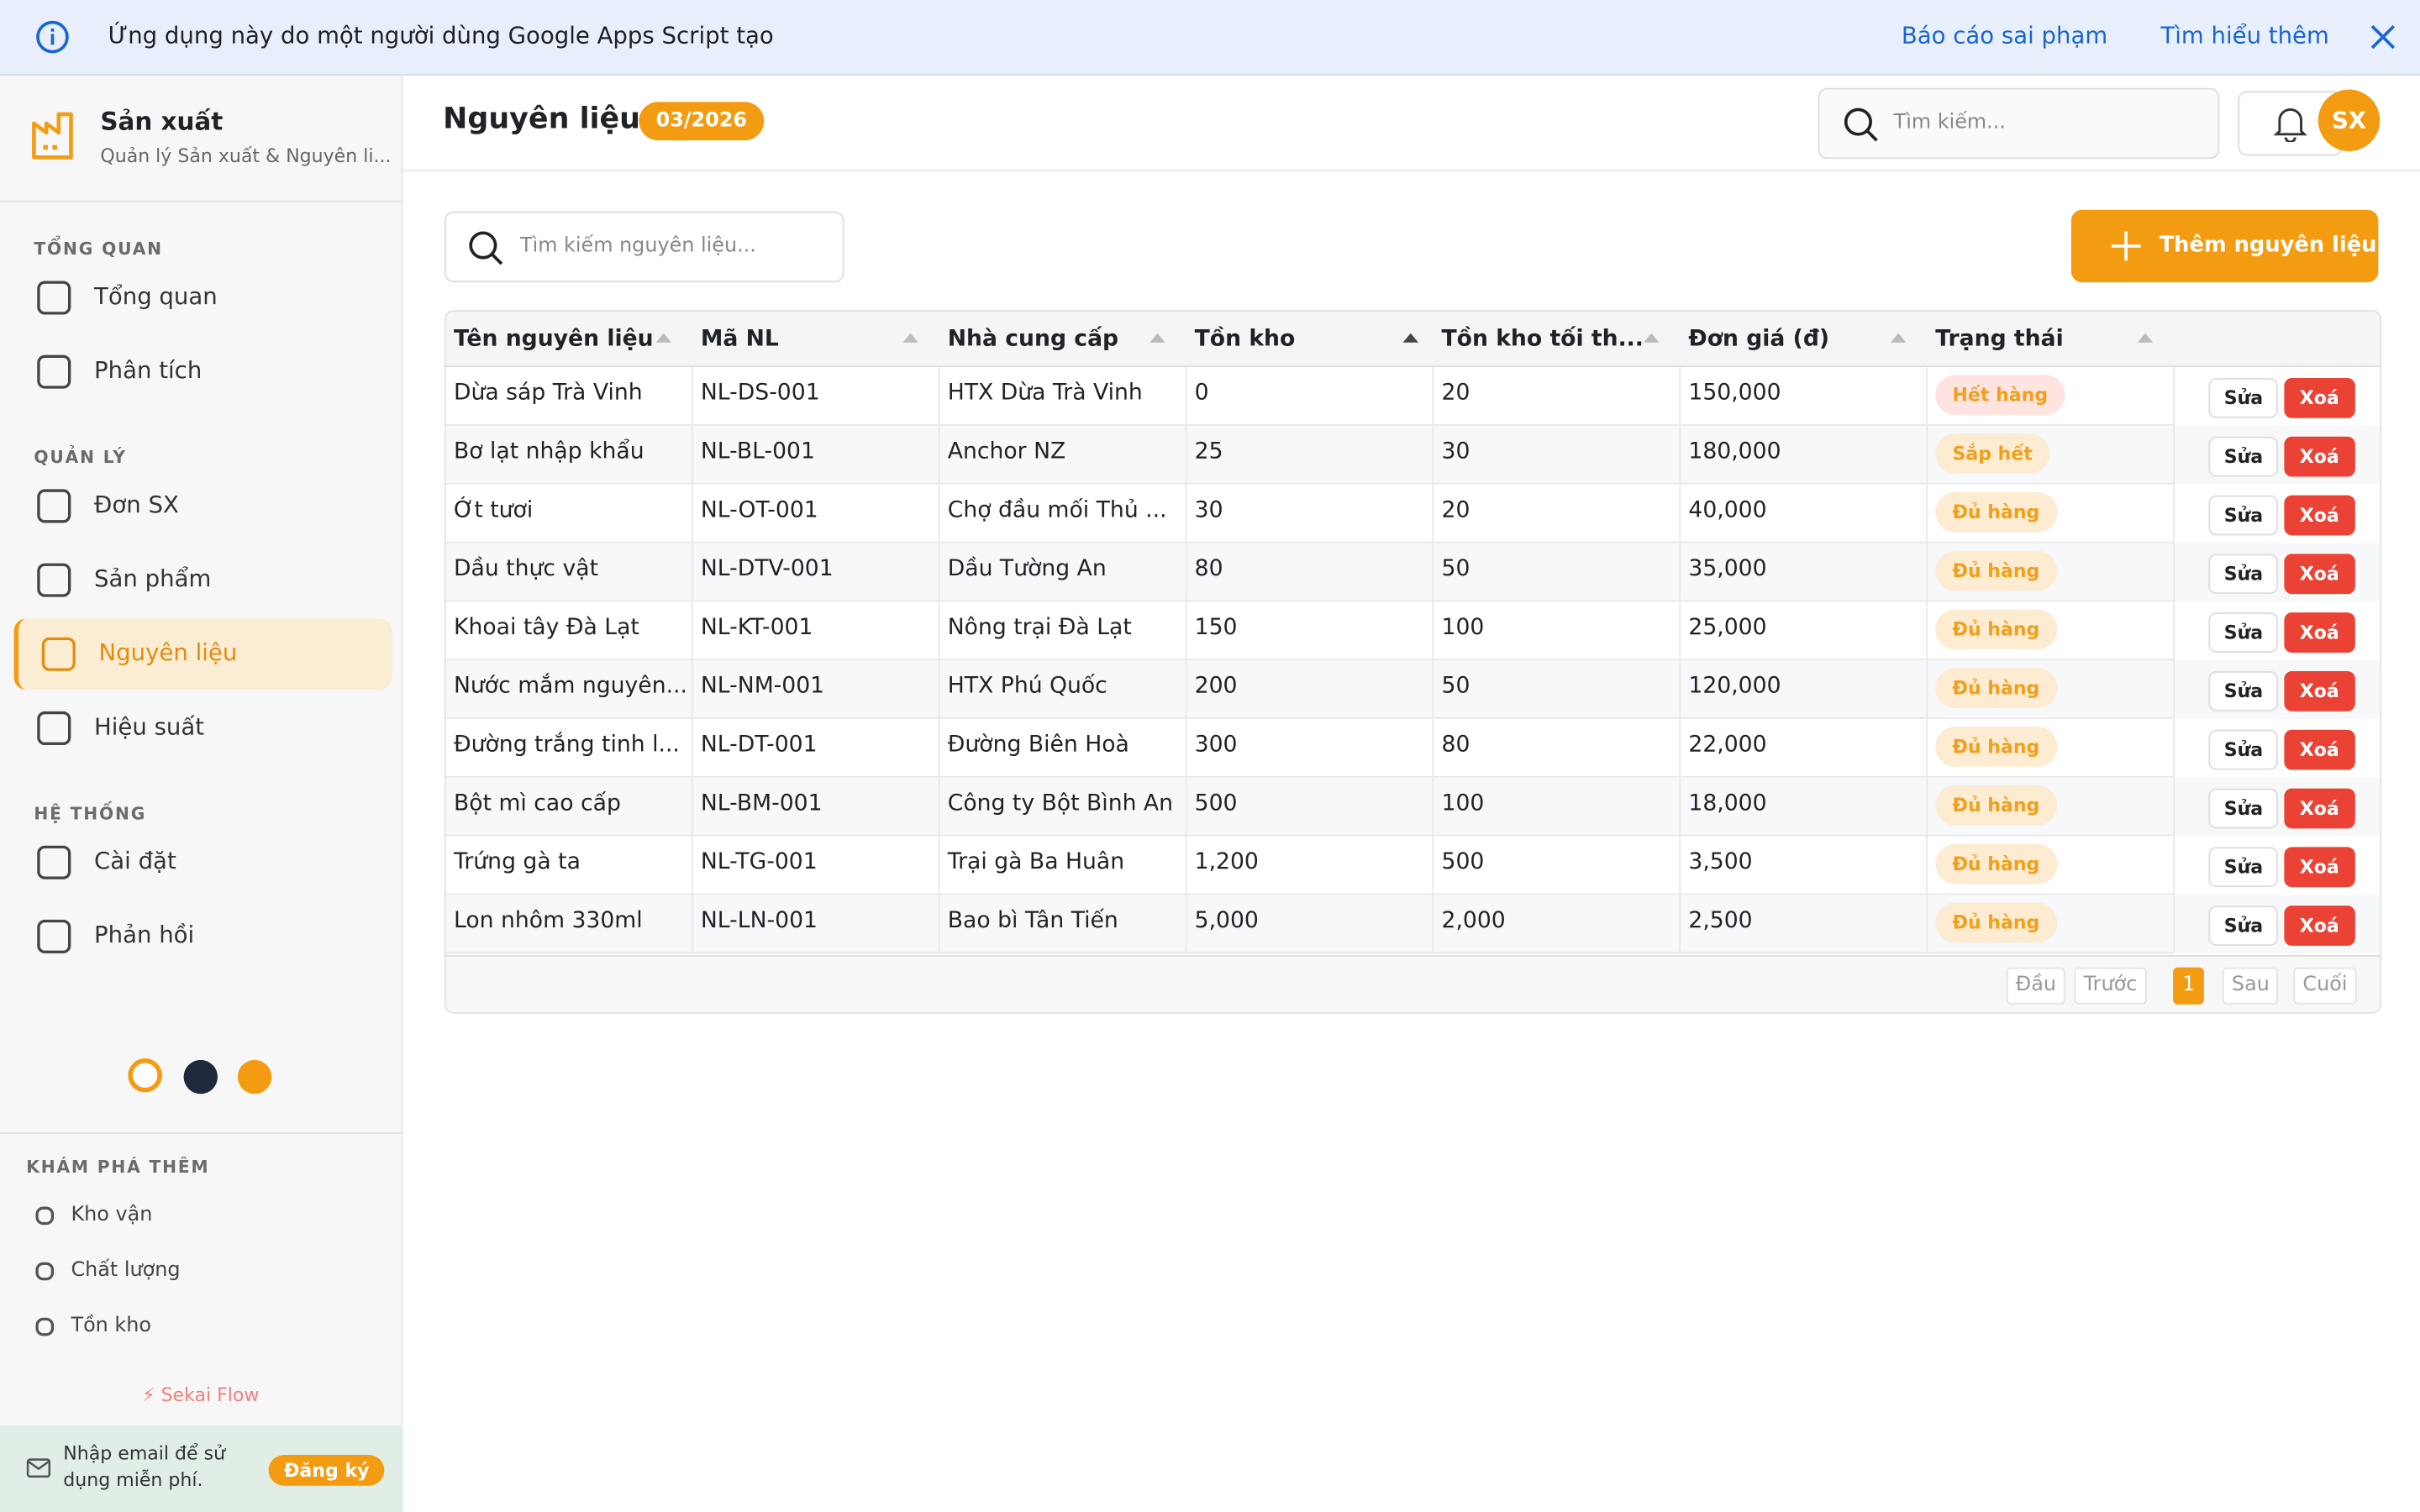 This screenshot has height=1512, width=2420. What do you see at coordinates (1804, 340) in the screenshot?
I see `column-header: Đơn giá (đ)` at bounding box center [1804, 340].